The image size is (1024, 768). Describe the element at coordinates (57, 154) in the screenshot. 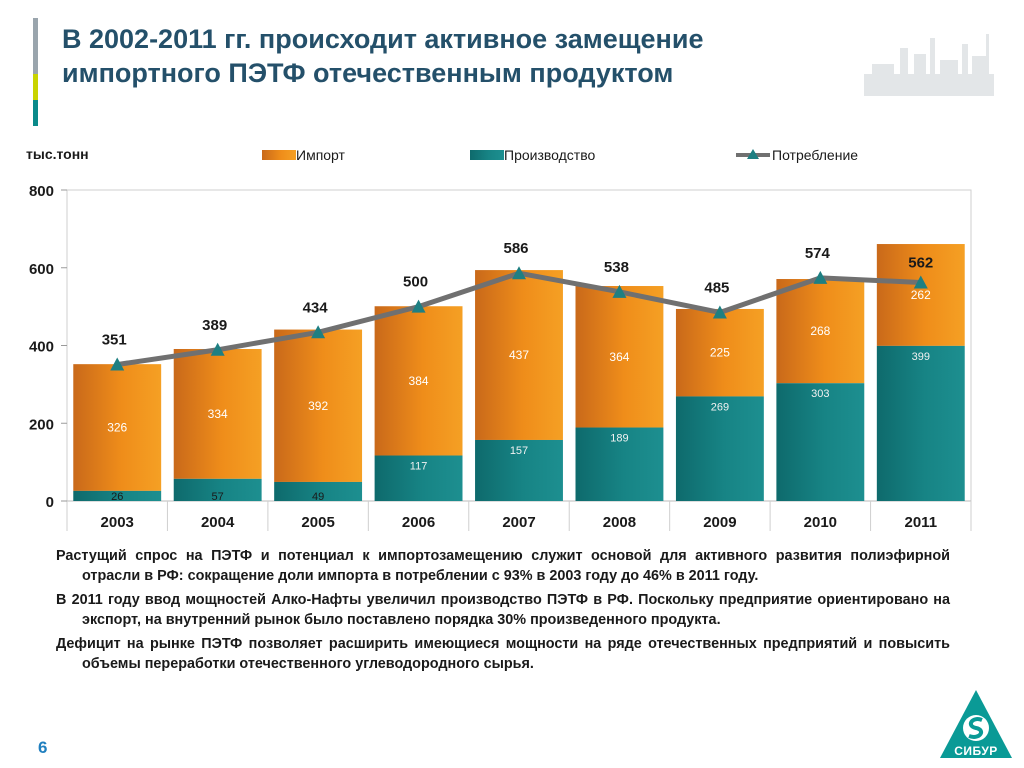

I see `y-unit-label: тыс.тонн` at that location.